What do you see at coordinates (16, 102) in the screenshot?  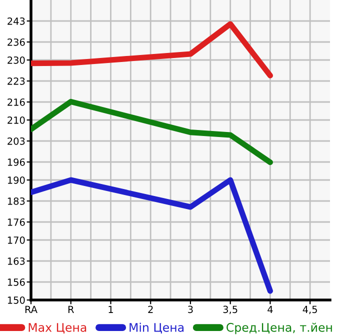 I see `y-tick-label: 216` at bounding box center [16, 102].